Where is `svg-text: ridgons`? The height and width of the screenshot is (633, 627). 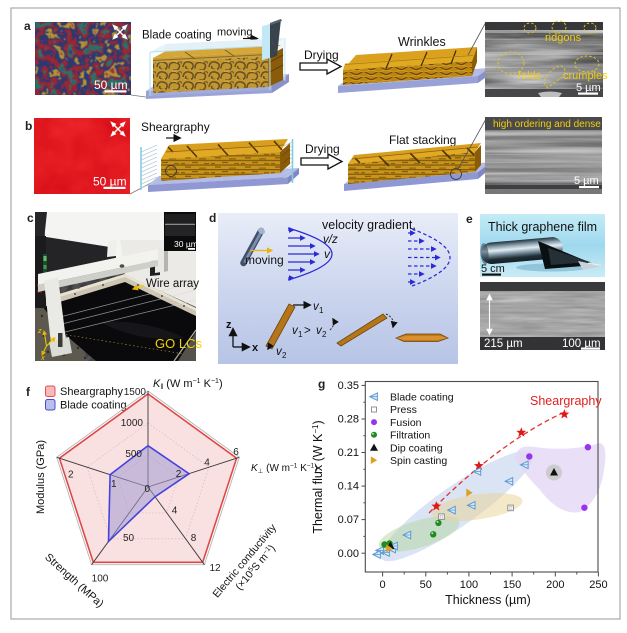 svg-text: ridgons is located at coordinates (563, 38).